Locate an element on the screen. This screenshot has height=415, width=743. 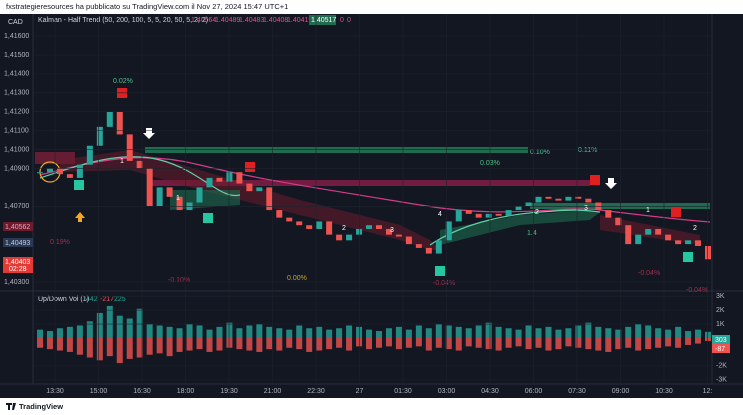
x-tick-label: 12: is located at coordinates (708, 391).